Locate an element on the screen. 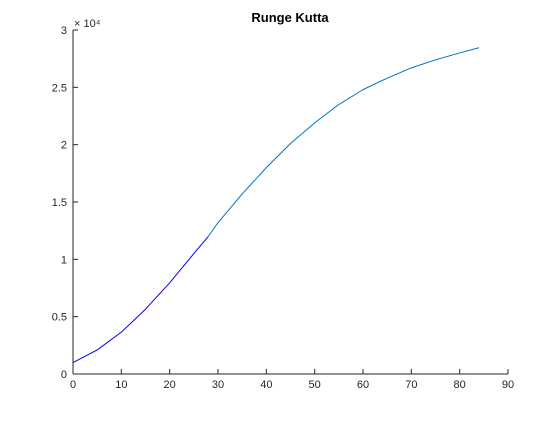  x-tick-label: 60 is located at coordinates (363, 385).